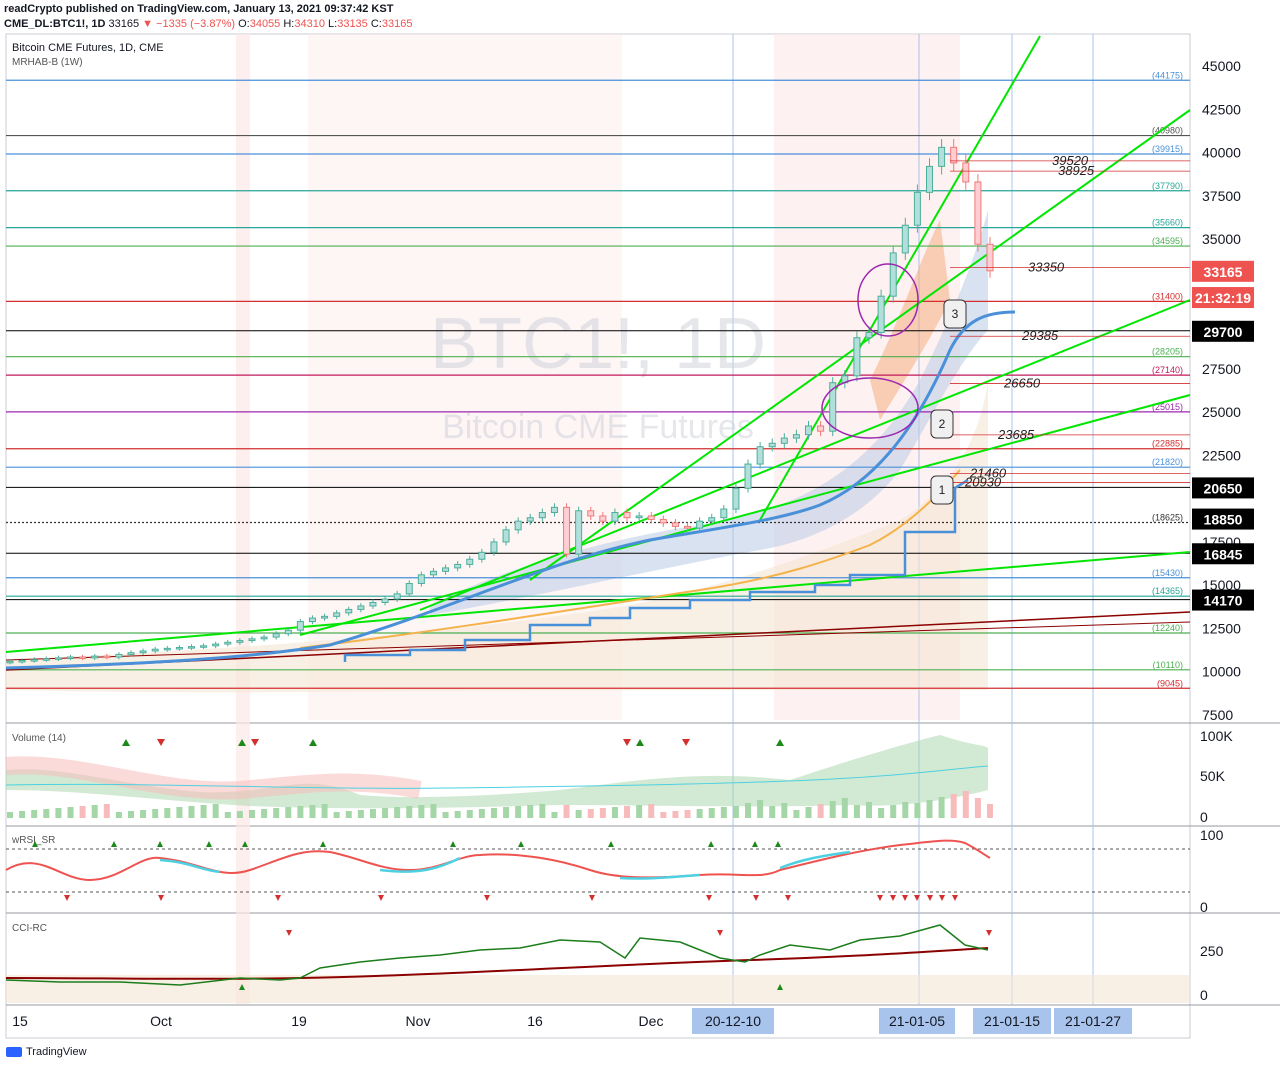  I want to click on annotation-text: 33350, so click(1046, 267).